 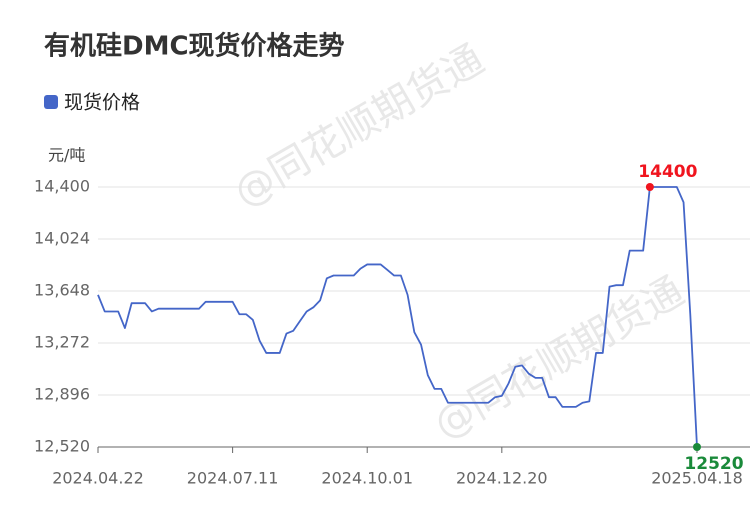 I want to click on x-tick-label: 2024.10.01, so click(x=367, y=478).